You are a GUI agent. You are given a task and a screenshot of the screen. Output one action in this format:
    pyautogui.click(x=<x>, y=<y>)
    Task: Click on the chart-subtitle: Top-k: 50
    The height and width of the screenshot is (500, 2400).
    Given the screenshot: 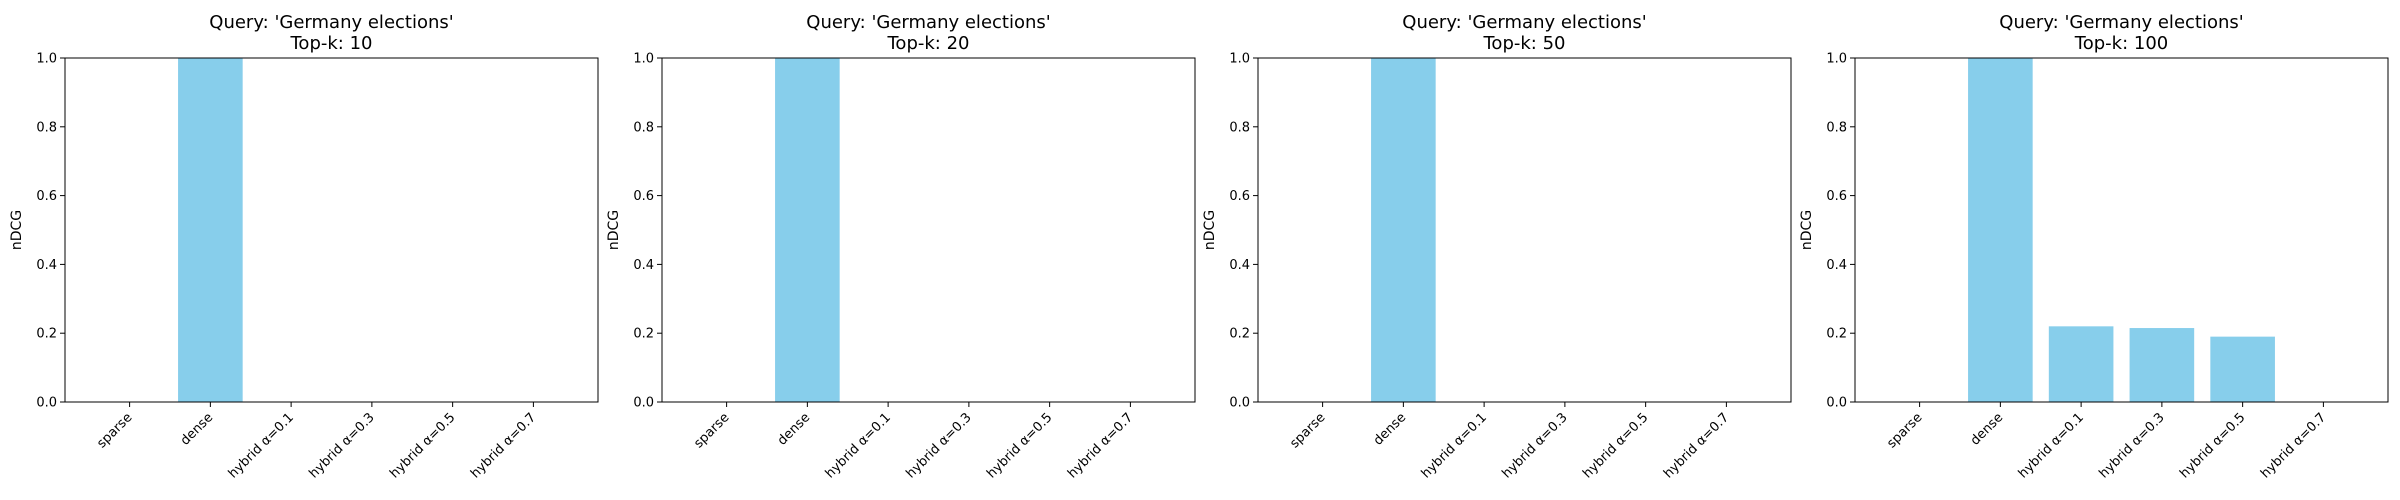 What is the action you would take?
    pyautogui.click(x=1524, y=43)
    